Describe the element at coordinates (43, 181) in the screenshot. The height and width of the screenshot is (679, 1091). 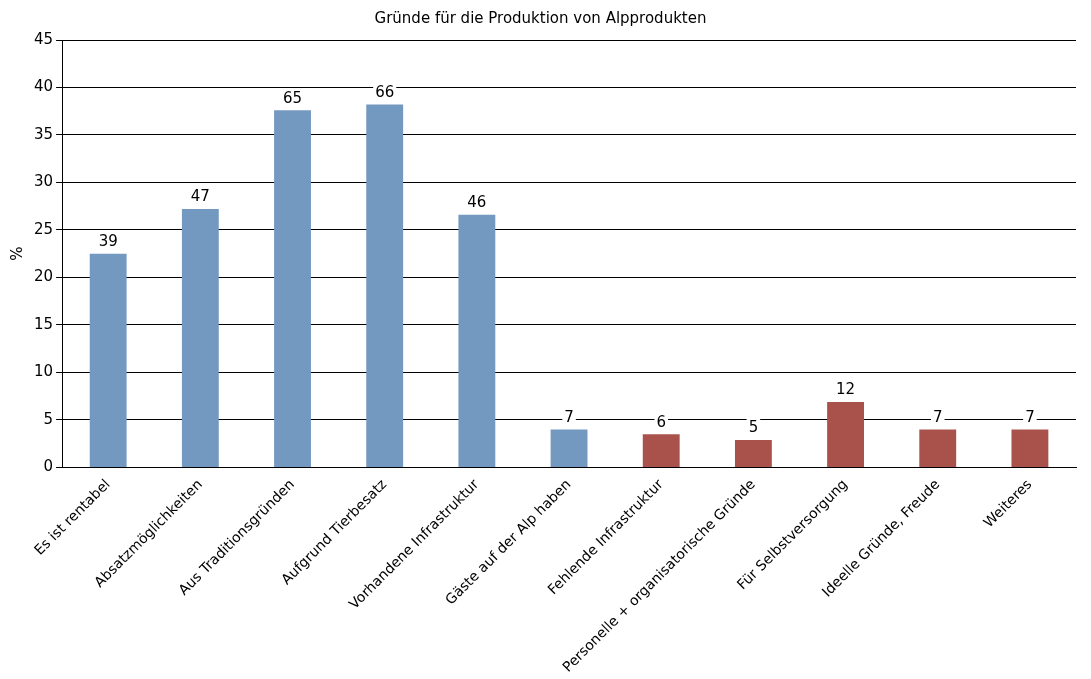
I see `y-tick-label: 30` at that location.